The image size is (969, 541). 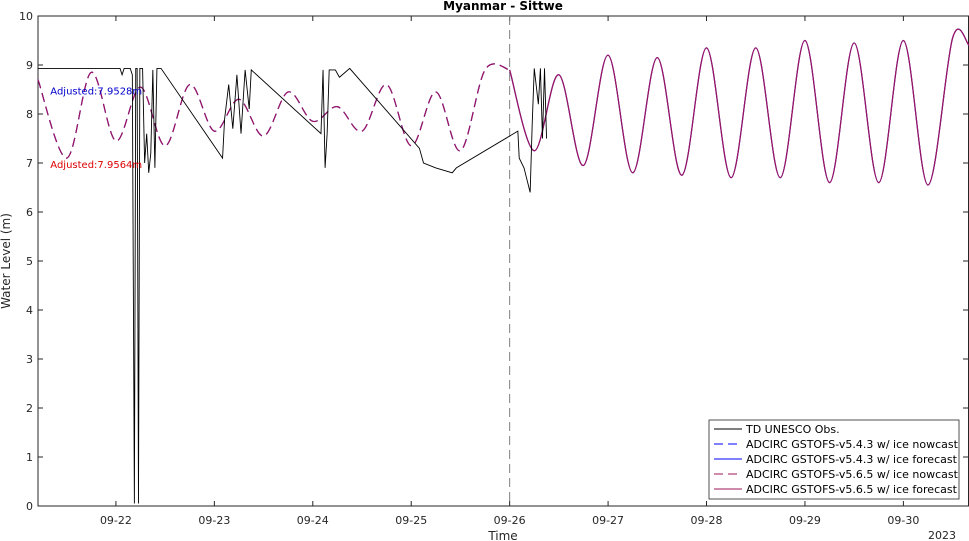 I want to click on y-tick-label: 4, so click(x=29, y=310).